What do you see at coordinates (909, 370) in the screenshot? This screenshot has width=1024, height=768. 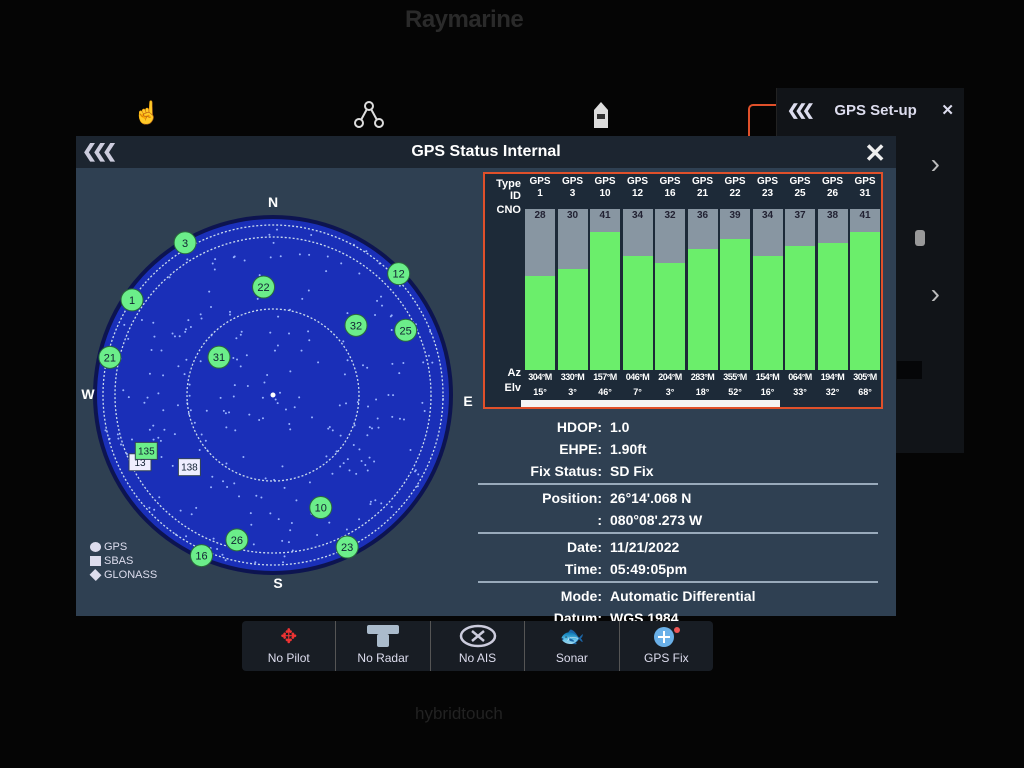 I see `setup-field` at bounding box center [909, 370].